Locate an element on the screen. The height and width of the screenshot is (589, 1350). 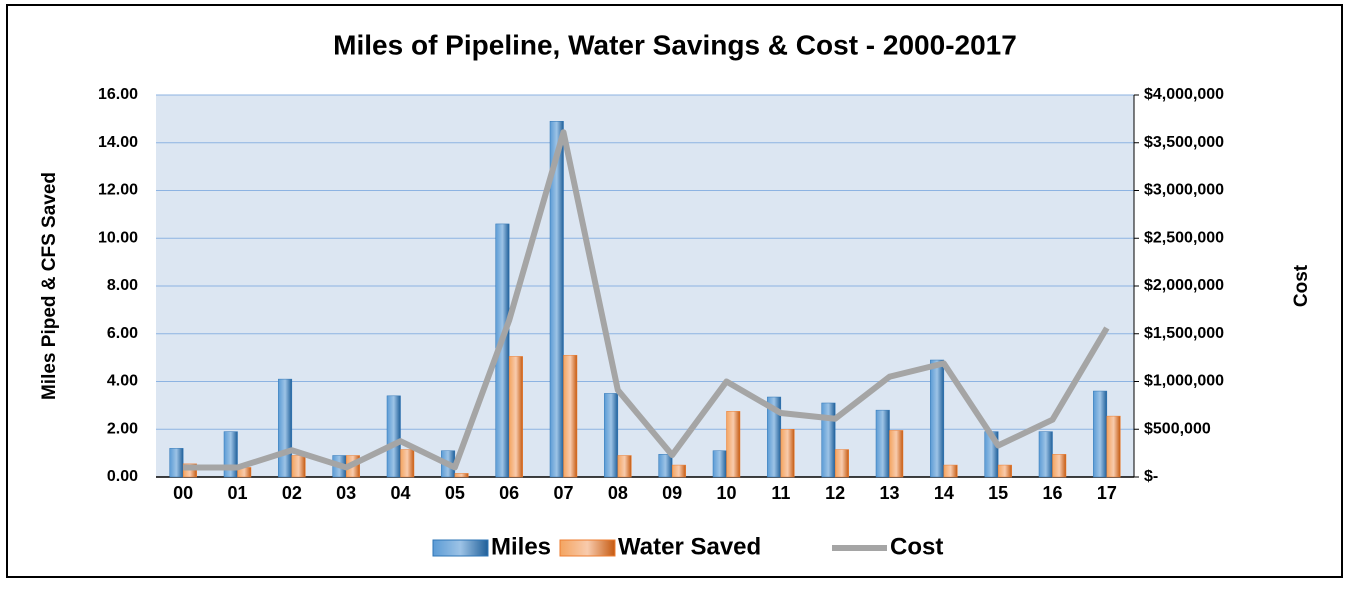
y-tick-label: 0.00 is located at coordinates (122, 476).